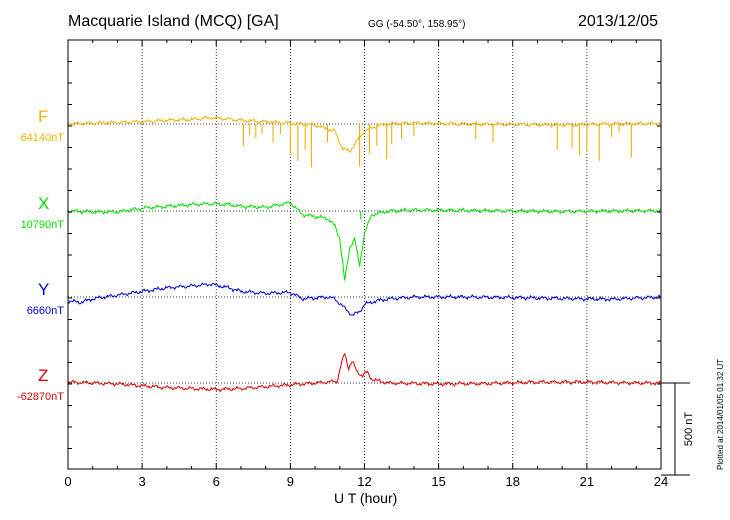  Describe the element at coordinates (216, 481) in the screenshot. I see `x-tick-label: 6` at that location.